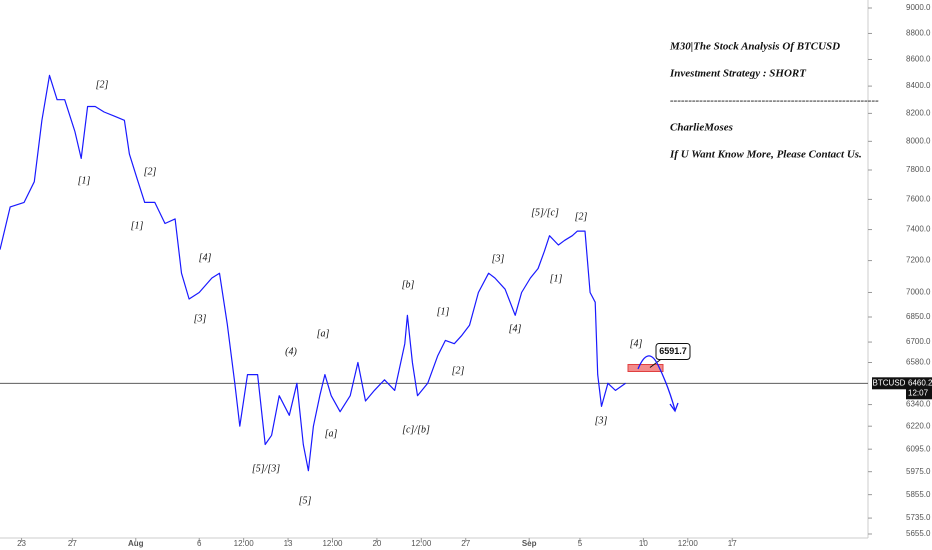 Image resolution: width=932 pixels, height=550 pixels. What do you see at coordinates (918, 112) in the screenshot?
I see `y-tick-label: 8200.0` at bounding box center [918, 112].